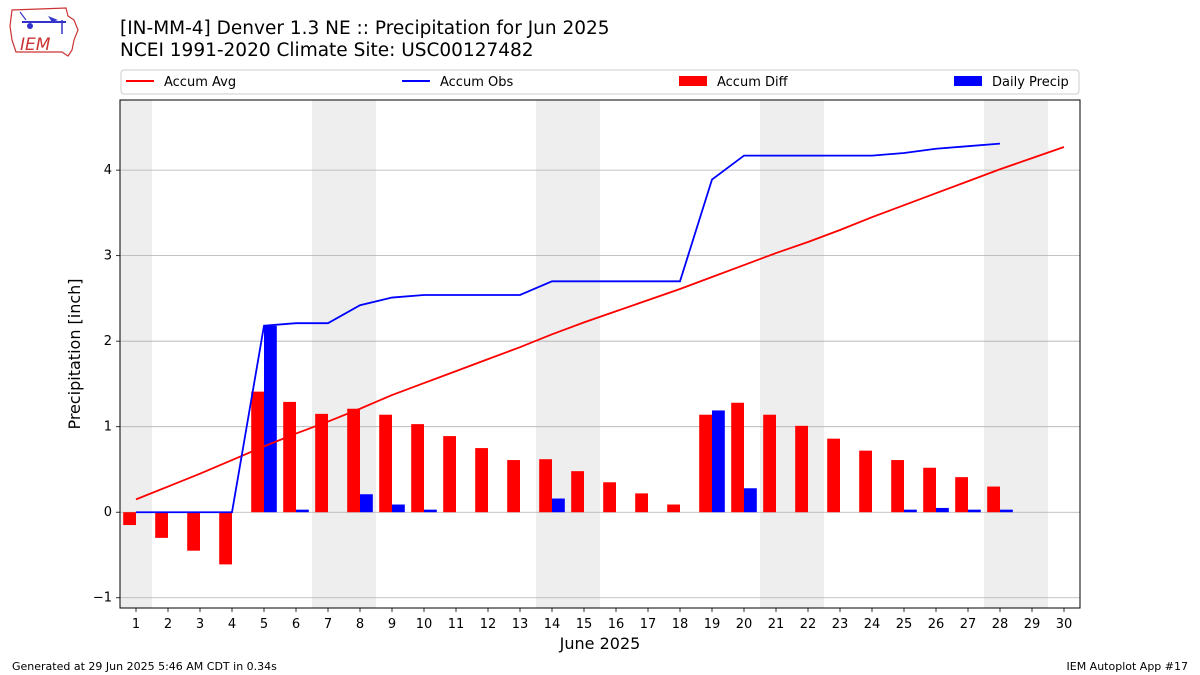 Image resolution: width=1200 pixels, height=675 pixels. What do you see at coordinates (108, 427) in the screenshot?
I see `y-tick-label: 1` at bounding box center [108, 427].